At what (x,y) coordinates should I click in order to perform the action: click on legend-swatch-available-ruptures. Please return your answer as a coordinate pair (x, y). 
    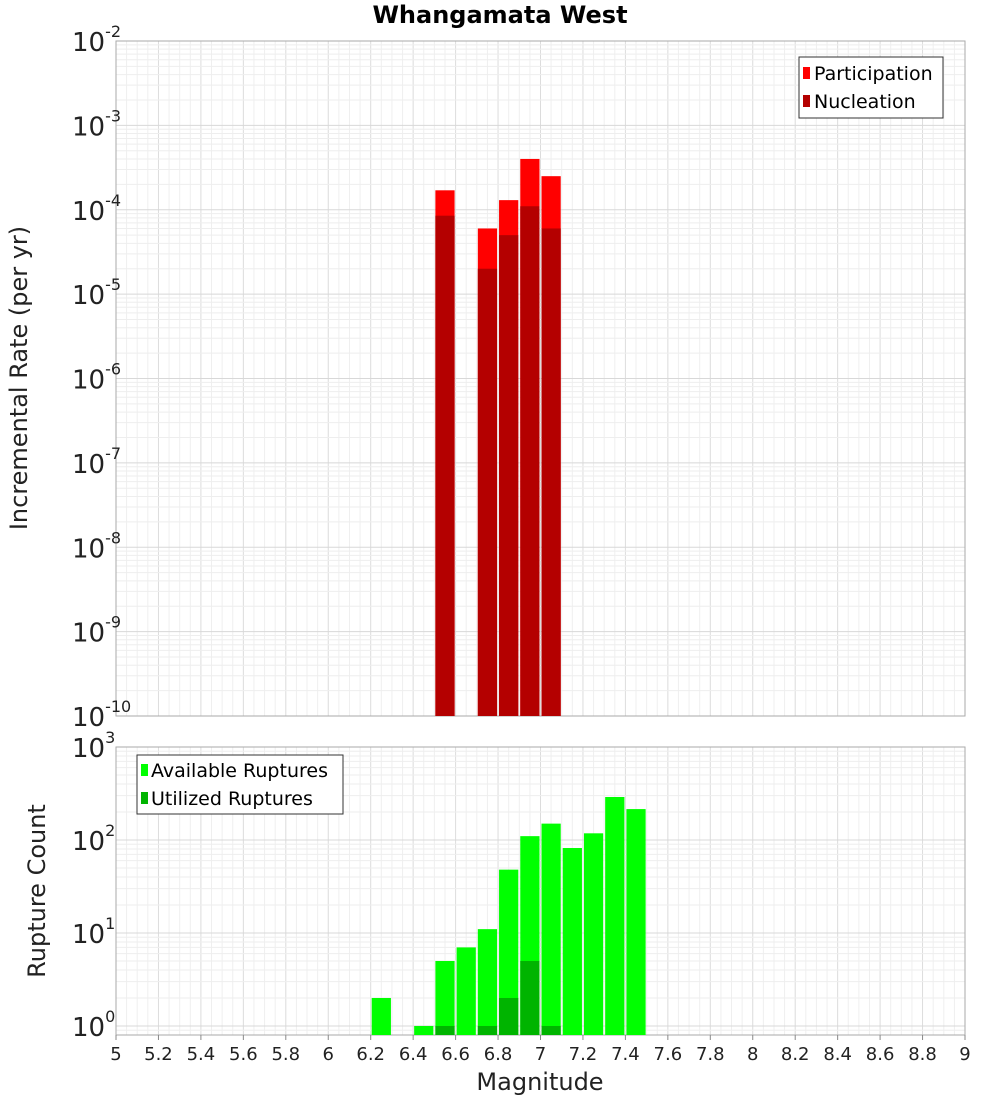
    Looking at the image, I should click on (144, 770).